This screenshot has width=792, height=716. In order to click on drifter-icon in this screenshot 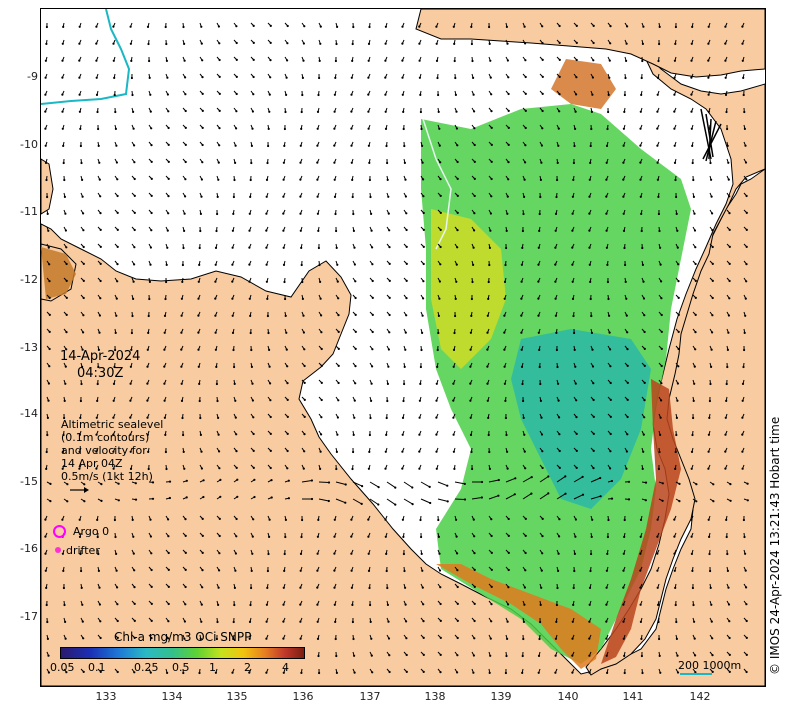, I will do `click(58, 550)`.